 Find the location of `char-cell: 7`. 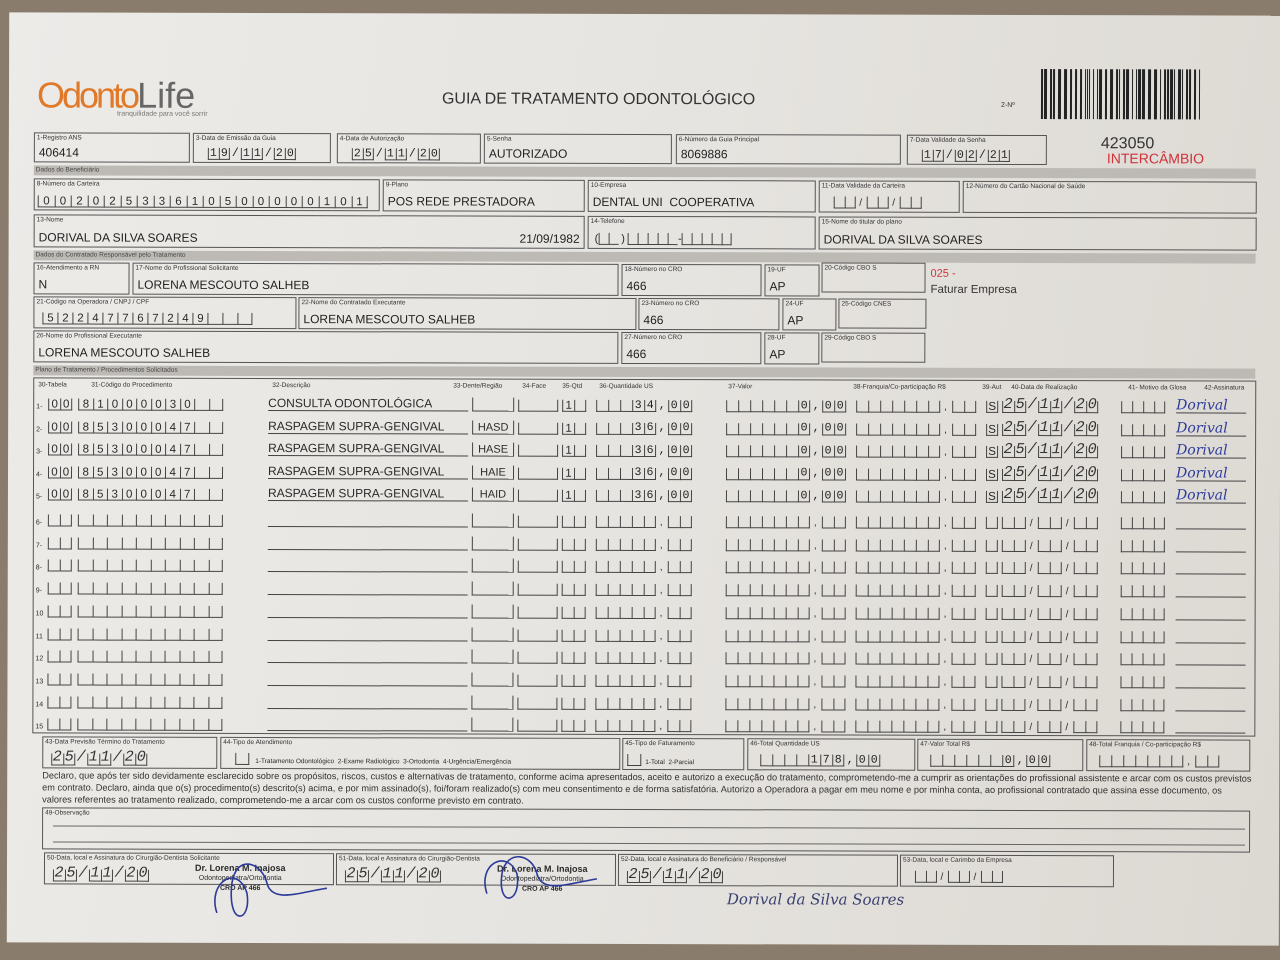

char-cell: 7 is located at coordinates (155, 318).